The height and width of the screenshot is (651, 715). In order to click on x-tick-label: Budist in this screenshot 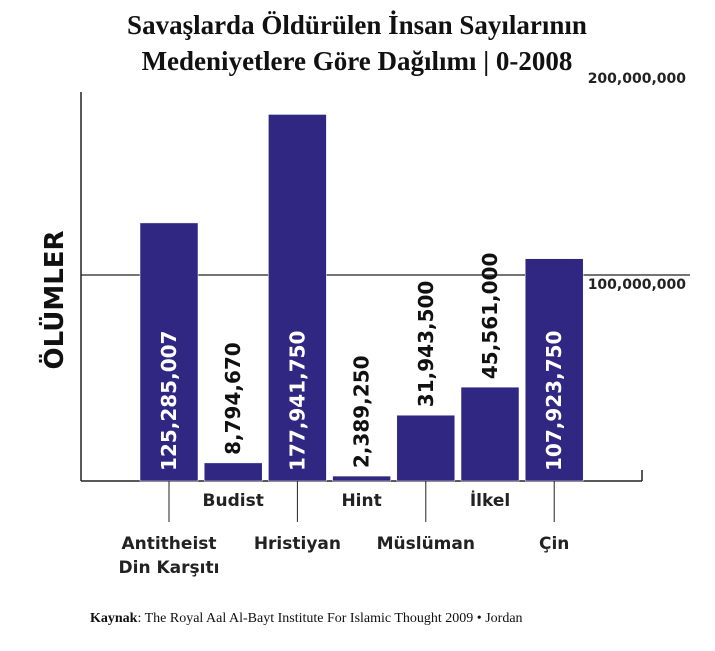, I will do `click(233, 501)`.